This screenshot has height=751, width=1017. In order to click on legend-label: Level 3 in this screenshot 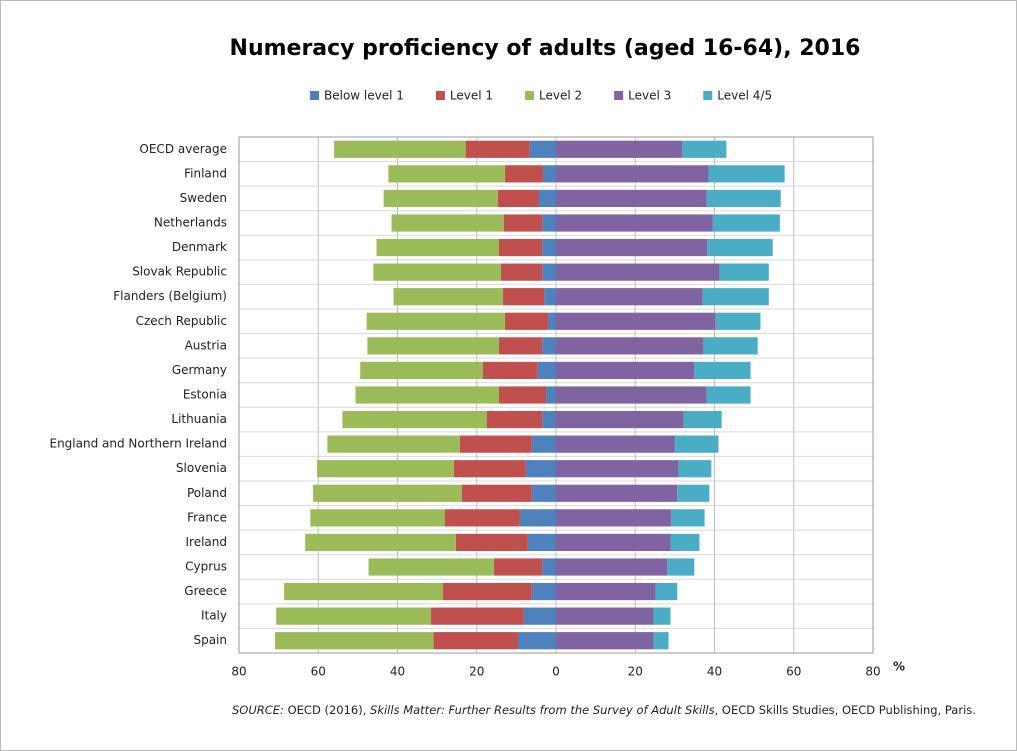, I will do `click(649, 96)`.